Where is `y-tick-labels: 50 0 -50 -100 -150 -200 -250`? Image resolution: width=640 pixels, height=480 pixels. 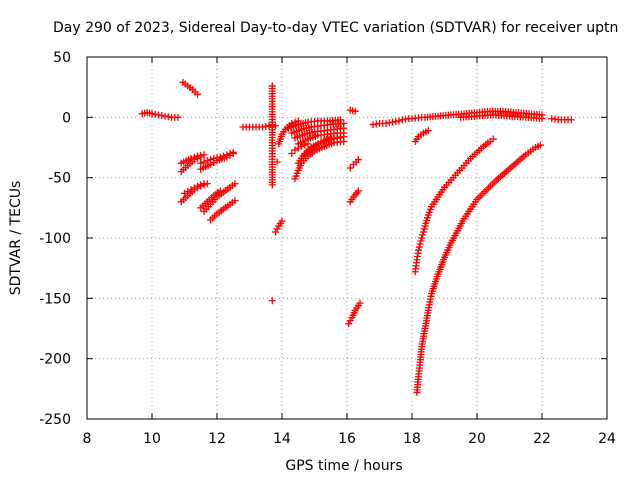 y-tick-labels: 50 0 -50 -100 -150 -200 -250 is located at coordinates (55, 239).